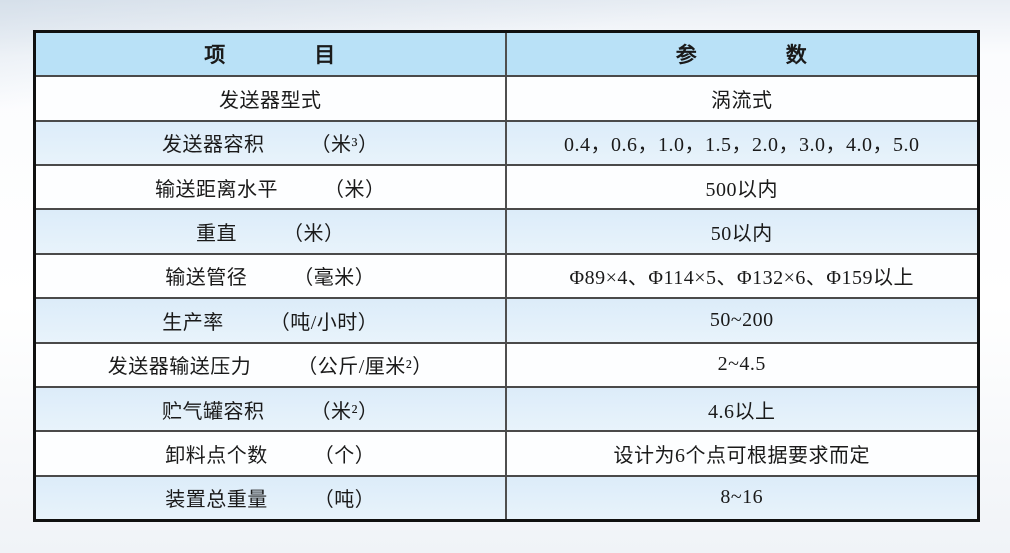  Describe the element at coordinates (216, 455) in the screenshot. I see `item-name: 卸料点个数` at that location.